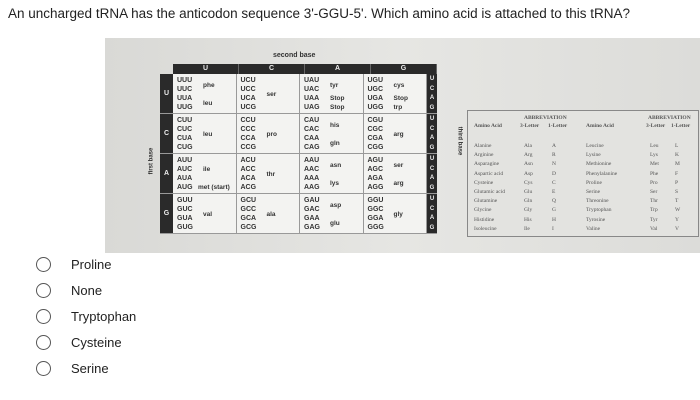  I want to click on amino-acid-label: cys, so click(399, 85).